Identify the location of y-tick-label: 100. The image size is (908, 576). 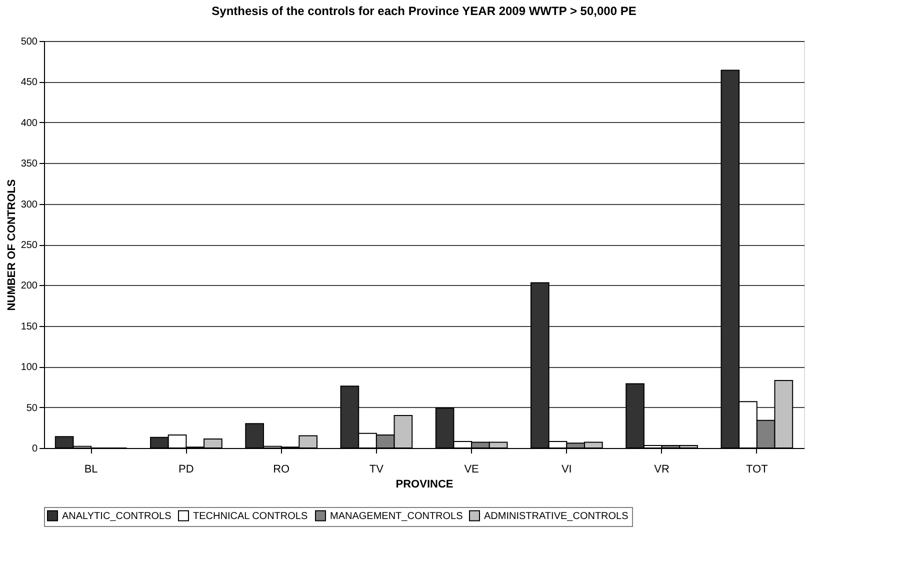
(29, 368).